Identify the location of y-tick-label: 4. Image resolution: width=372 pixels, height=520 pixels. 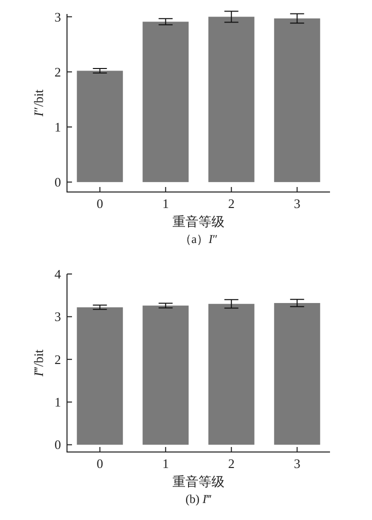
(58, 274).